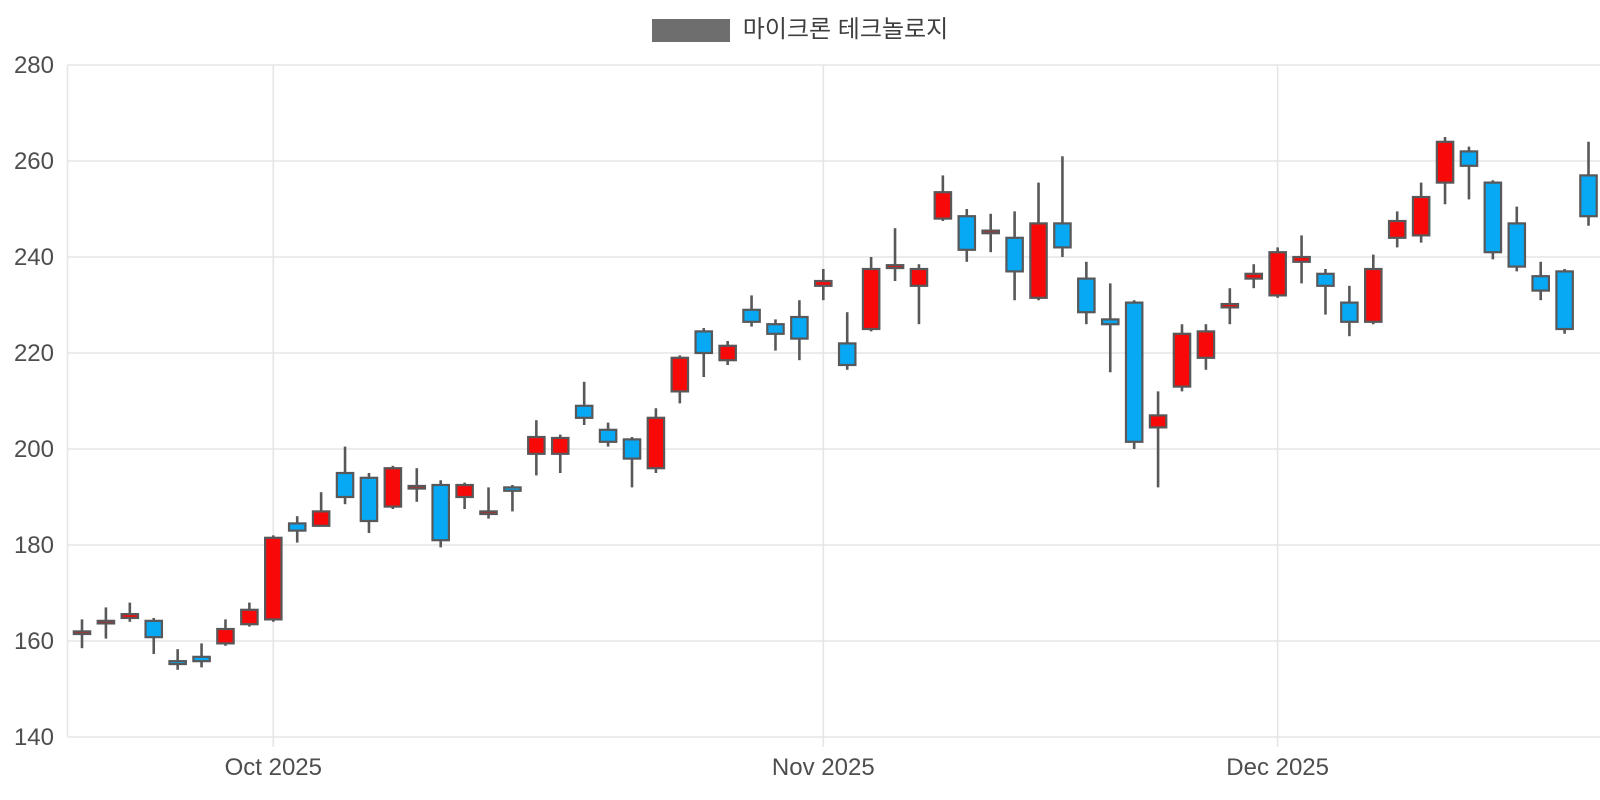 This screenshot has width=1600, height=800. I want to click on x-axis-label: Dec 2025, so click(1277, 767).